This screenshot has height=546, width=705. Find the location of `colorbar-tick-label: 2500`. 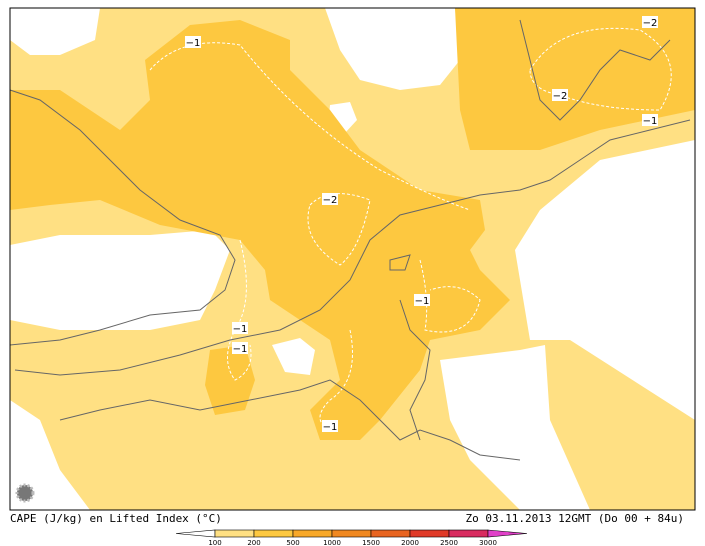

colorbar-tick-label: 2500 is located at coordinates (449, 542).